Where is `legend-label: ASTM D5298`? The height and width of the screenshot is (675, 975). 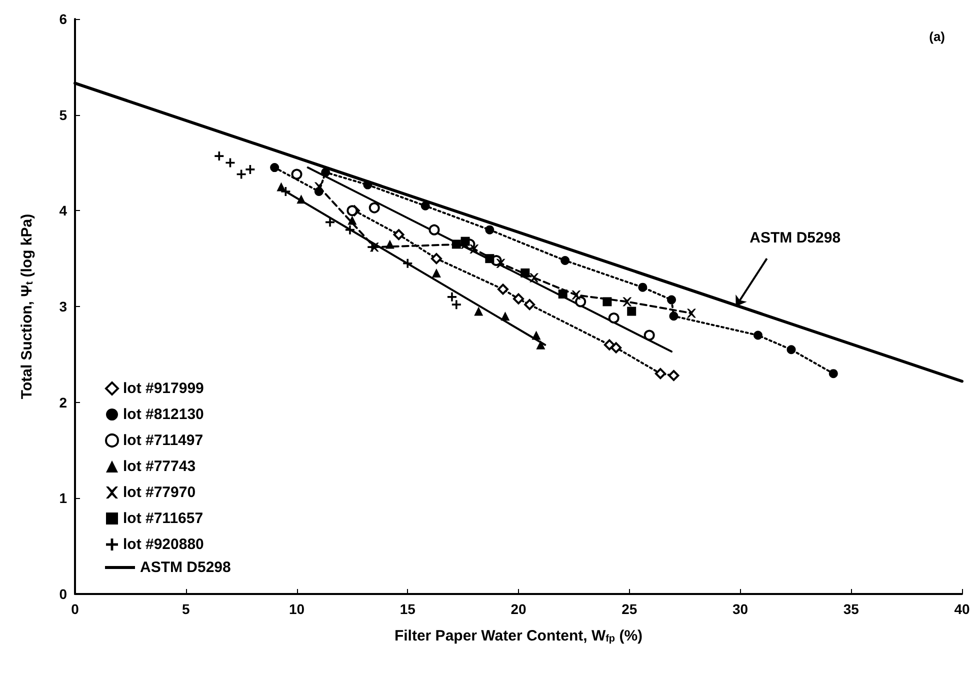
legend-label: ASTM D5298 is located at coordinates (185, 567).